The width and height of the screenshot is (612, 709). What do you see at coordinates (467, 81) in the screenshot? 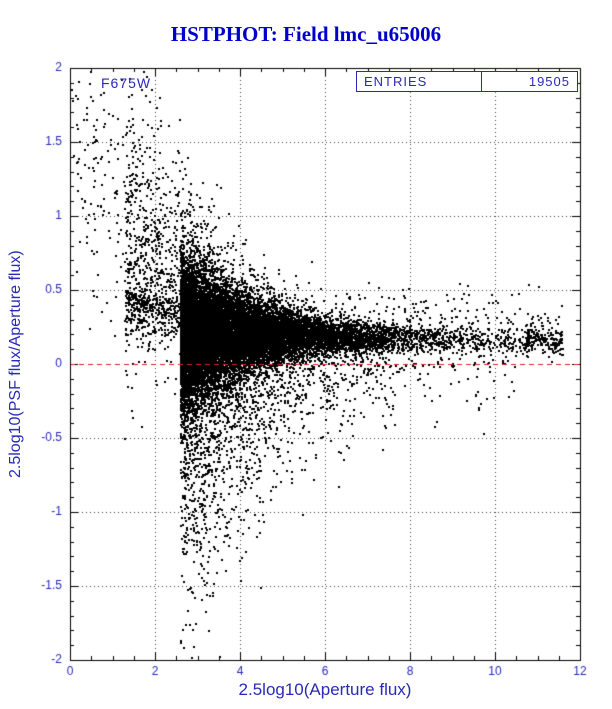
I see `entries-box: ENTRIES 19505` at bounding box center [467, 81].